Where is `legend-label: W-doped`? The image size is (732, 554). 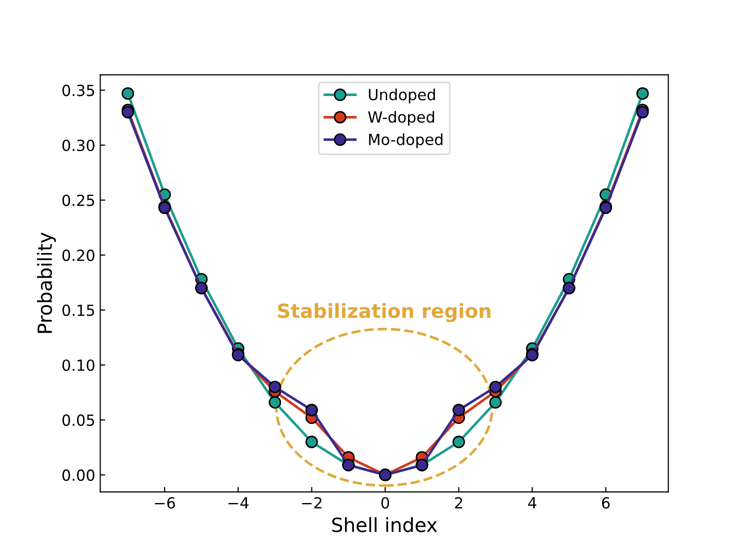 legend-label: W-doped is located at coordinates (401, 118).